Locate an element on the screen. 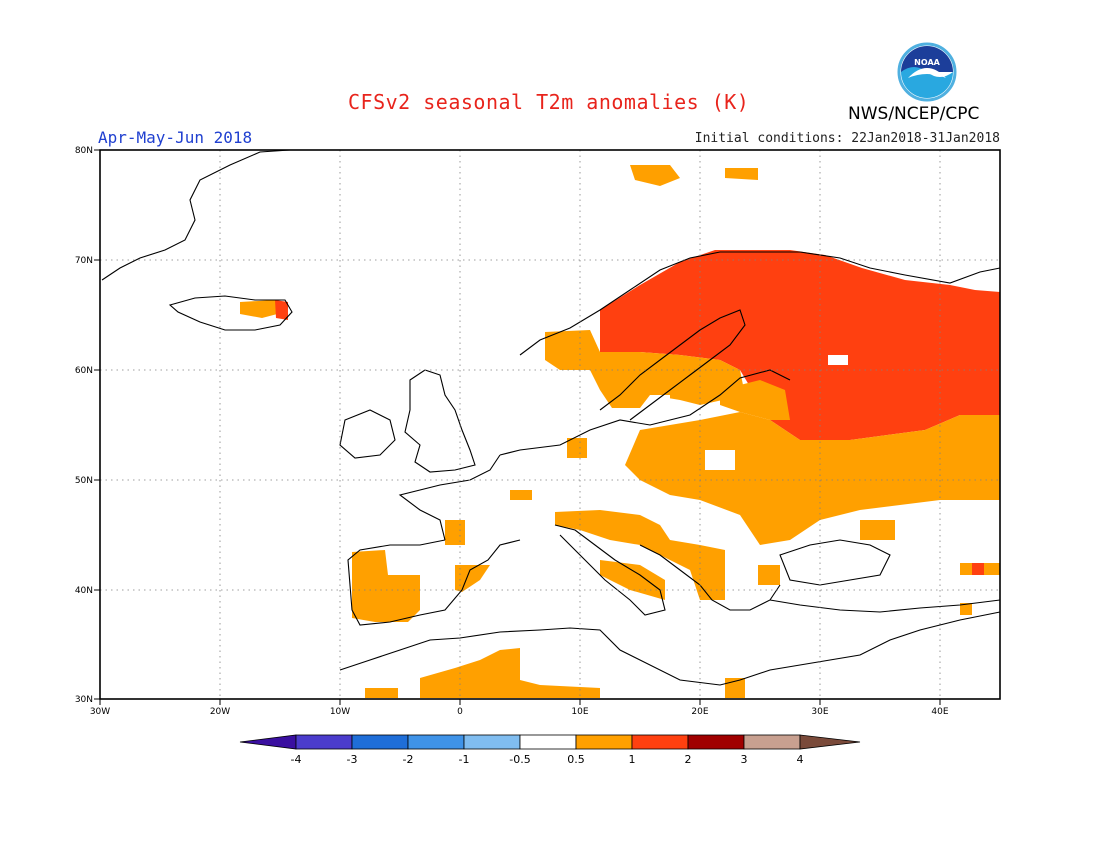  anomaly-region-05-1-pyrenees is located at coordinates (455, 532).